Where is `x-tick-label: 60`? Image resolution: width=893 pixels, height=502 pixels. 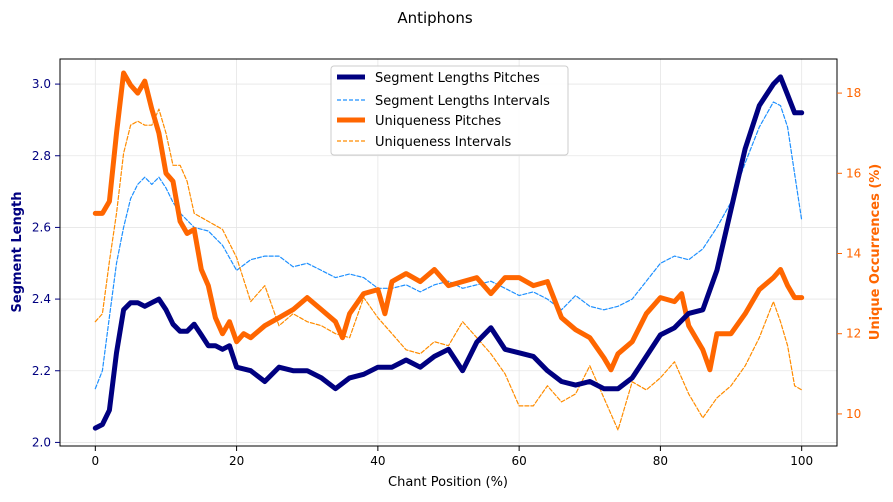 x-tick-label: 60 is located at coordinates (518, 461).